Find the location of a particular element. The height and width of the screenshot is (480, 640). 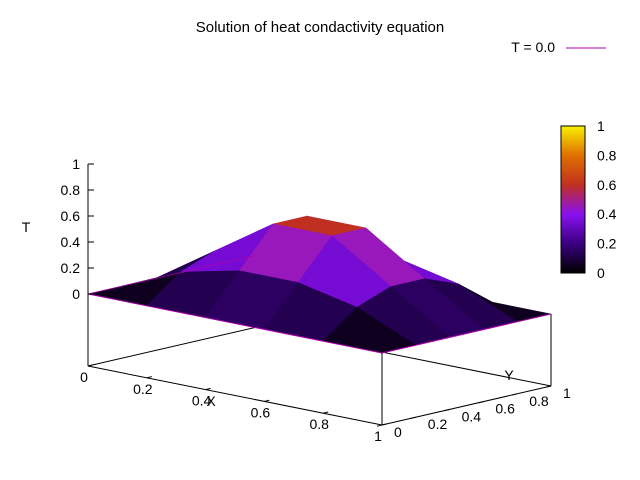

colorbar is located at coordinates (573, 199).